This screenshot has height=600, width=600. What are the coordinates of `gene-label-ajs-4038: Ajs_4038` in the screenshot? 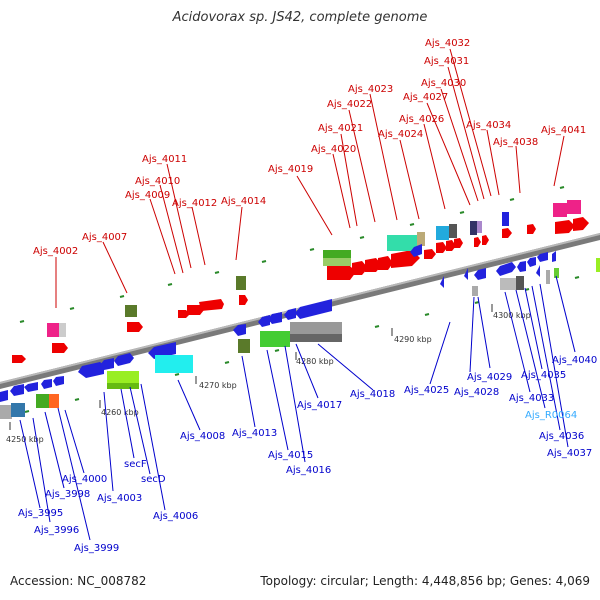 It's located at (515, 142).